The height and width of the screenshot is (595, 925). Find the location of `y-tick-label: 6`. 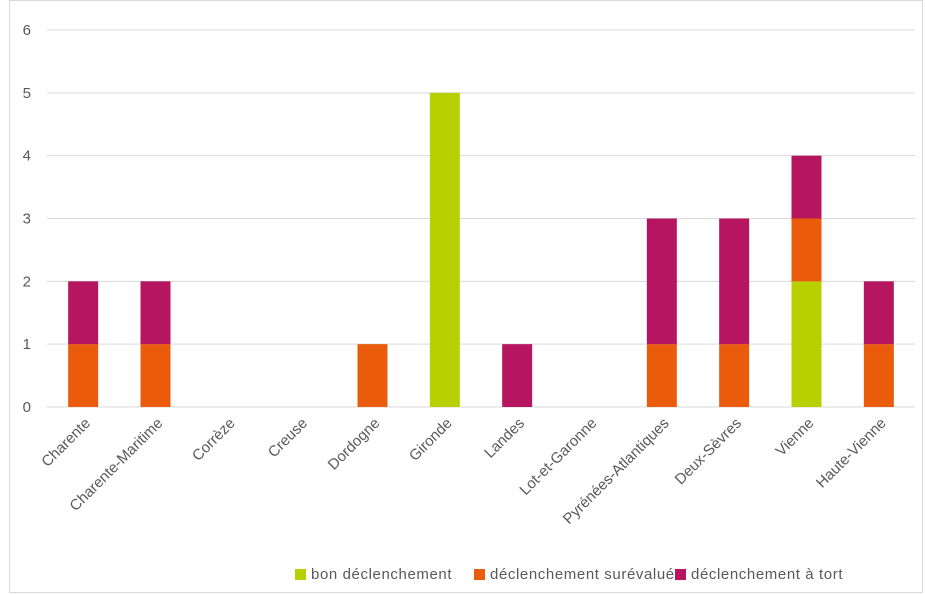

y-tick-label: 6 is located at coordinates (27, 30).